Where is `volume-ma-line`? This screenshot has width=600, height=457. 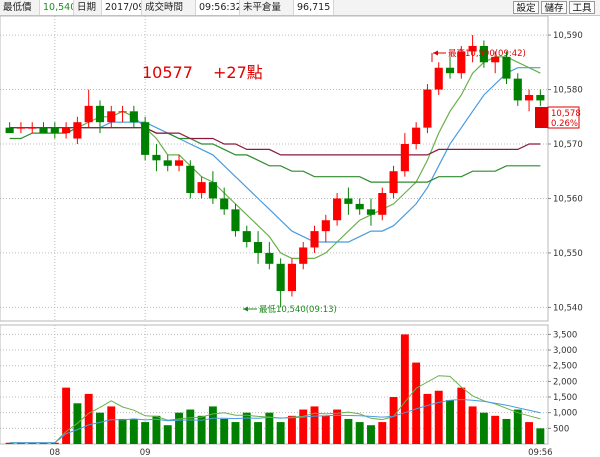
volume-ma-line is located at coordinates (275, 421).